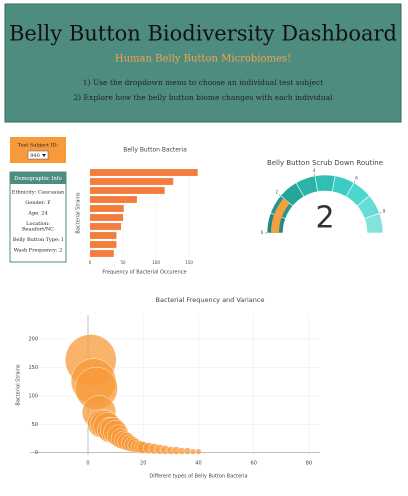  Describe the element at coordinates (262, 232) in the screenshot. I see `gauge-tick-label: 0` at that location.